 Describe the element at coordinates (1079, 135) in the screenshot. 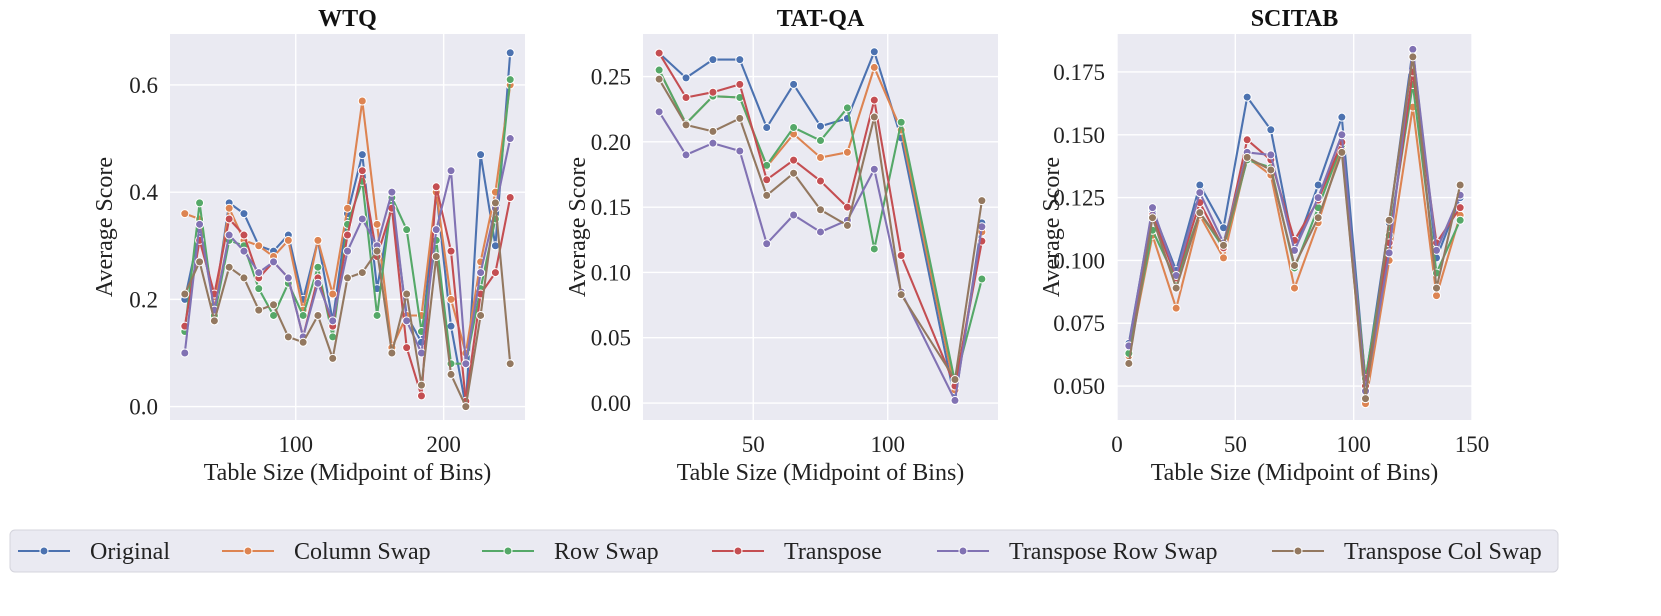

I see `scitab-y-tick-label: 0.150` at that location.